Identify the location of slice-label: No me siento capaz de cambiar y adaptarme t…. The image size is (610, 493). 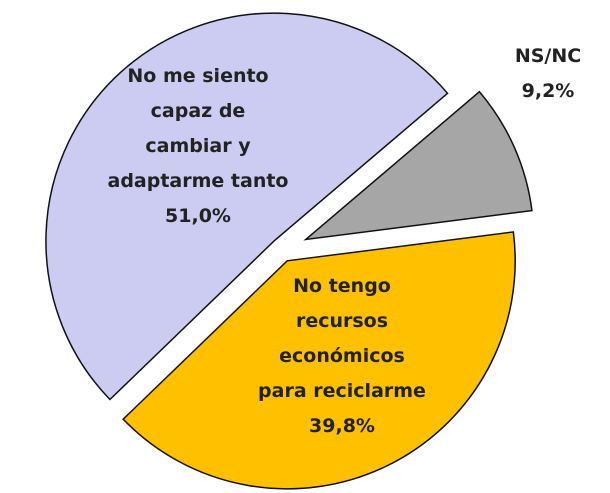
(198, 128).